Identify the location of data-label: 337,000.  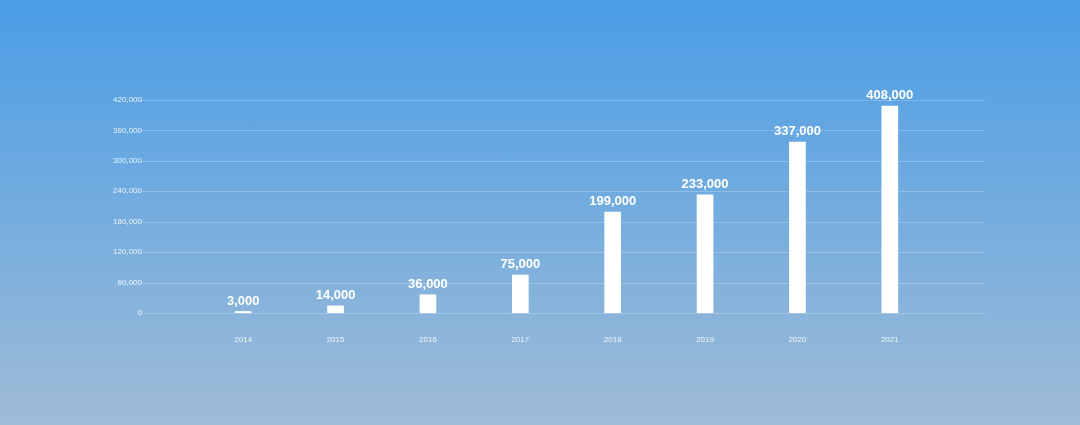
(797, 131).